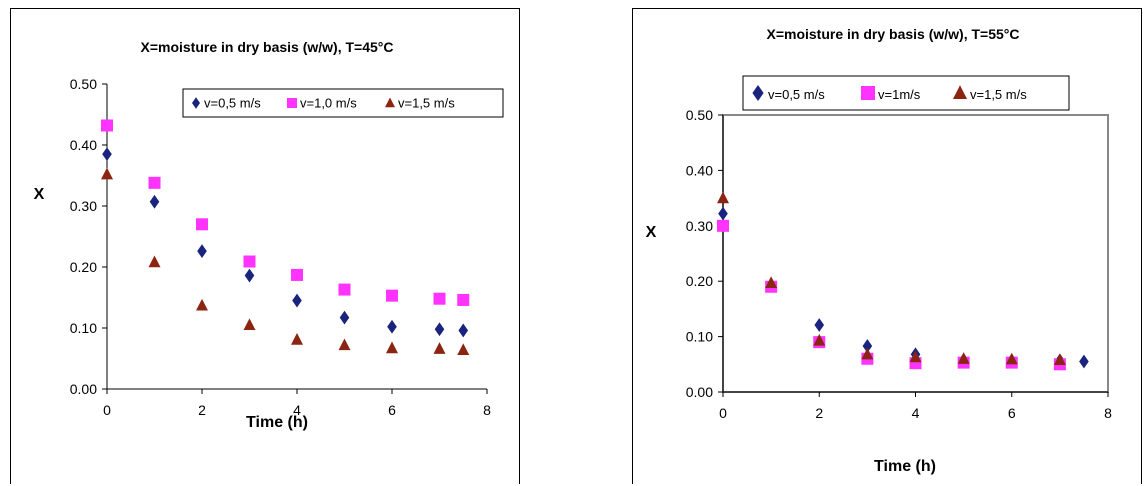  What do you see at coordinates (266, 47) in the screenshot?
I see `chart-title: X=moisture in dry basis (w/w), T=45°C` at bounding box center [266, 47].